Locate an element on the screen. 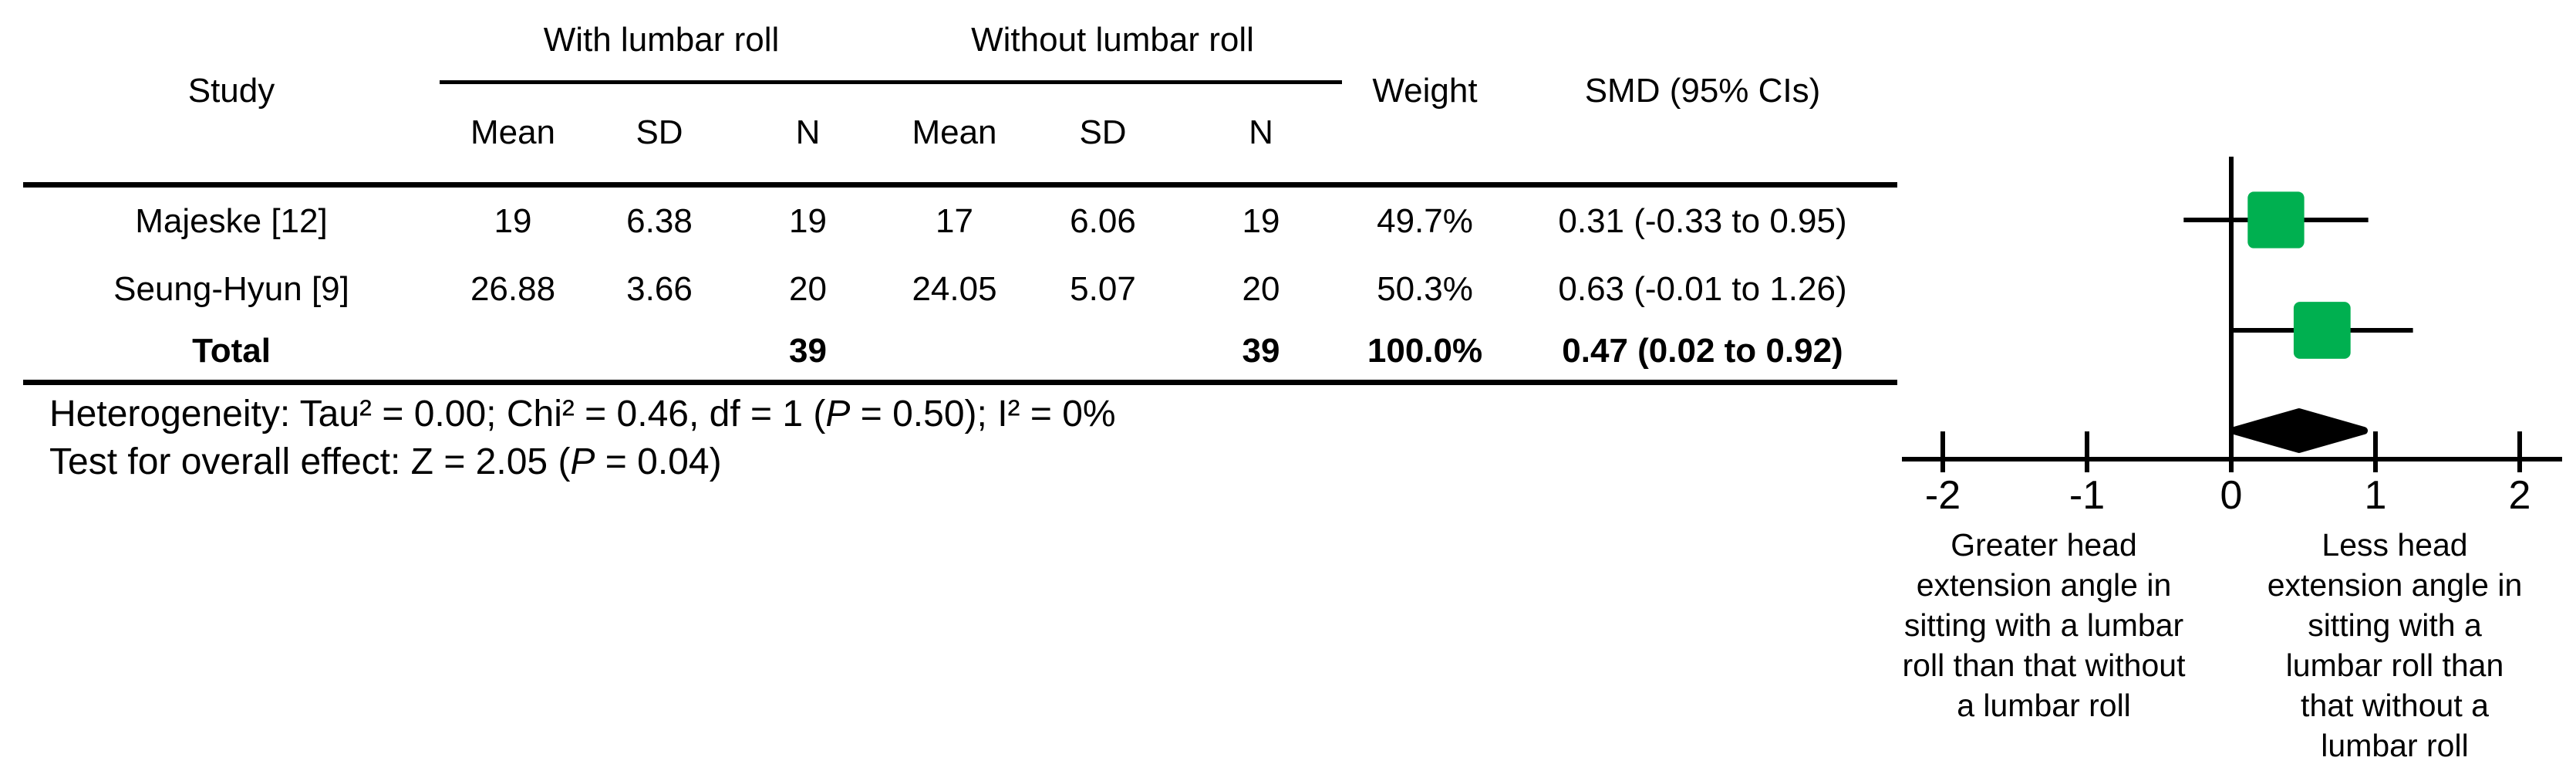 The image size is (2576, 781). total-smd: 0.47 (0.02 to 0.92) is located at coordinates (1702, 351).